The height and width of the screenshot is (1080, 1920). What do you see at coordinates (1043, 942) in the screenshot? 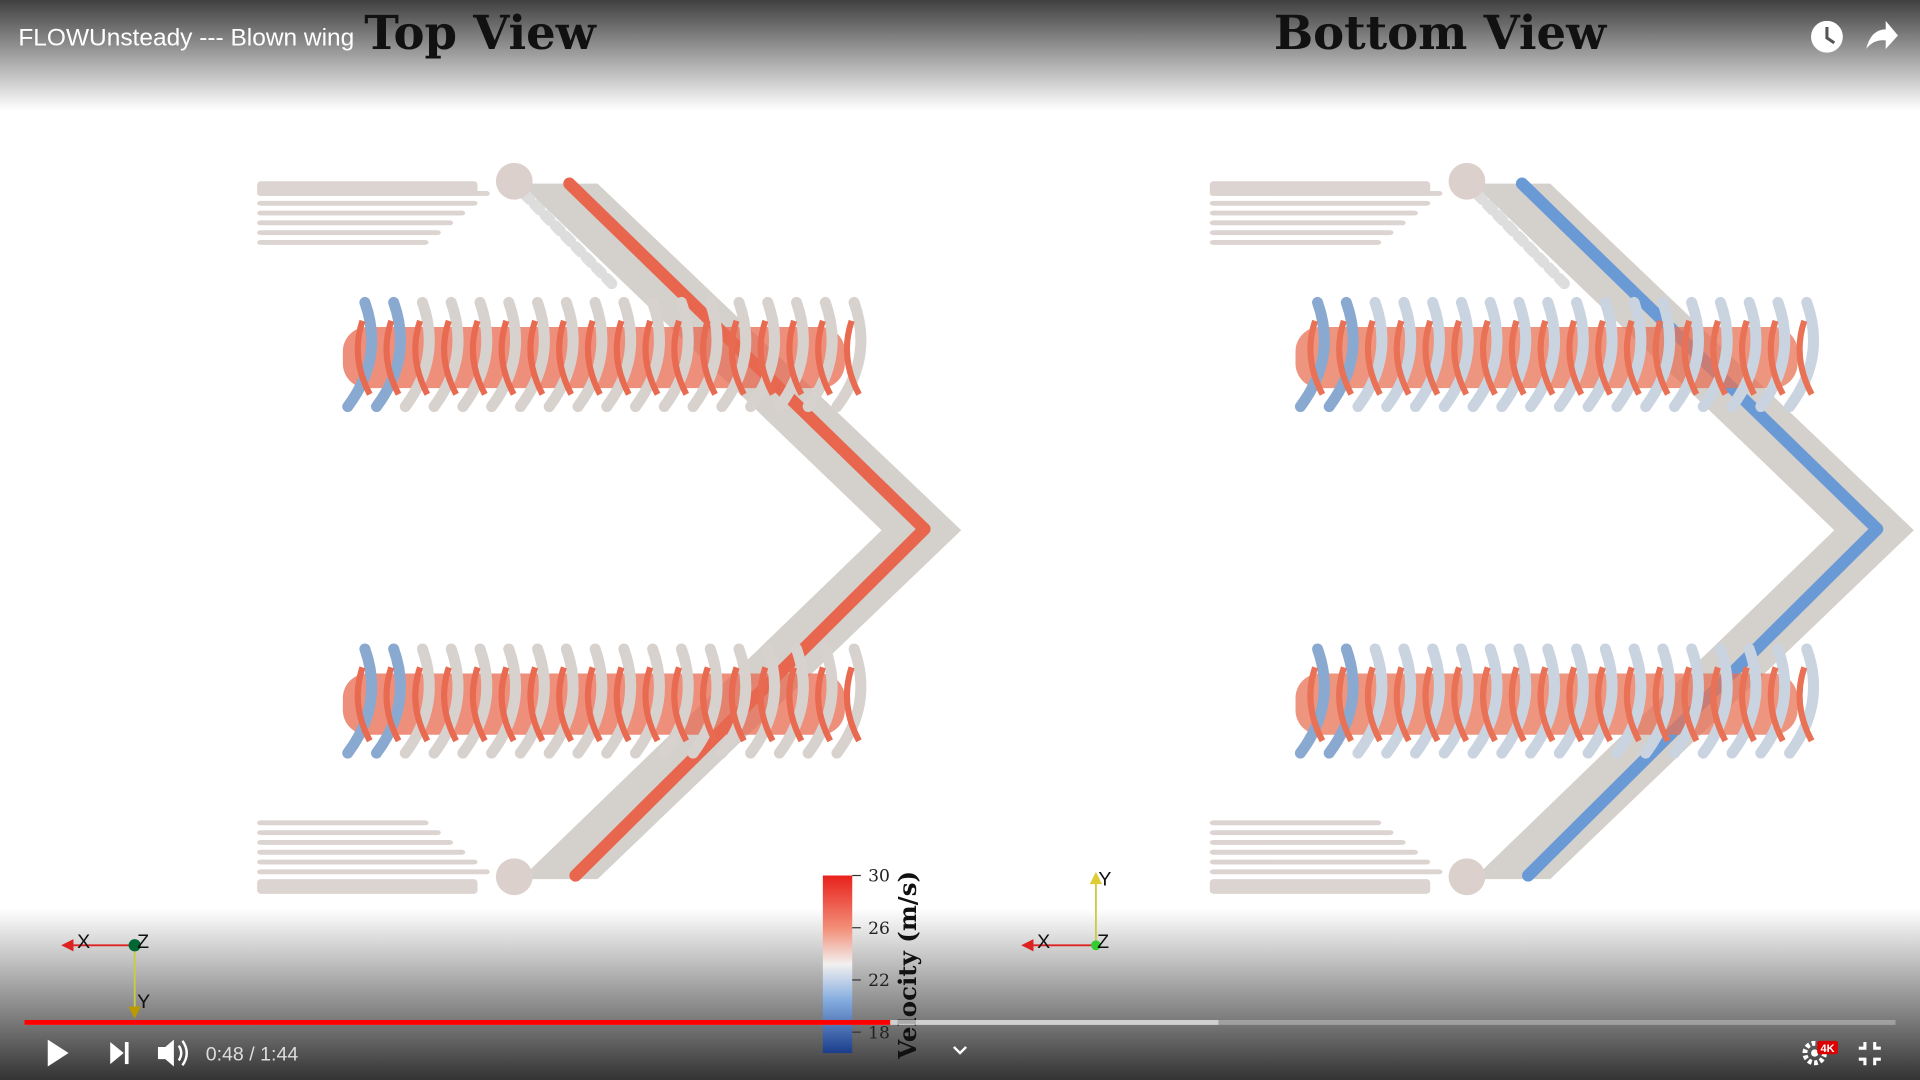
I see `axis-label: X` at bounding box center [1043, 942].